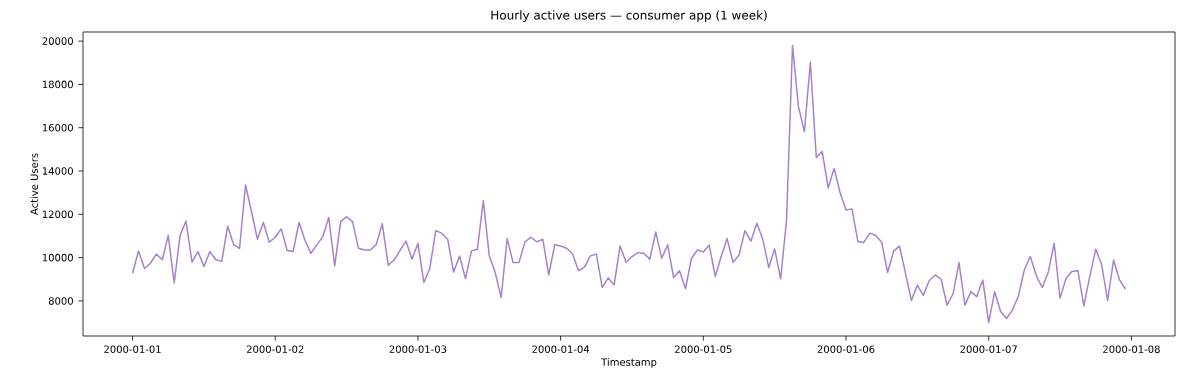 The height and width of the screenshot is (390, 1187). I want to click on y-tick-label: 12000, so click(57, 214).